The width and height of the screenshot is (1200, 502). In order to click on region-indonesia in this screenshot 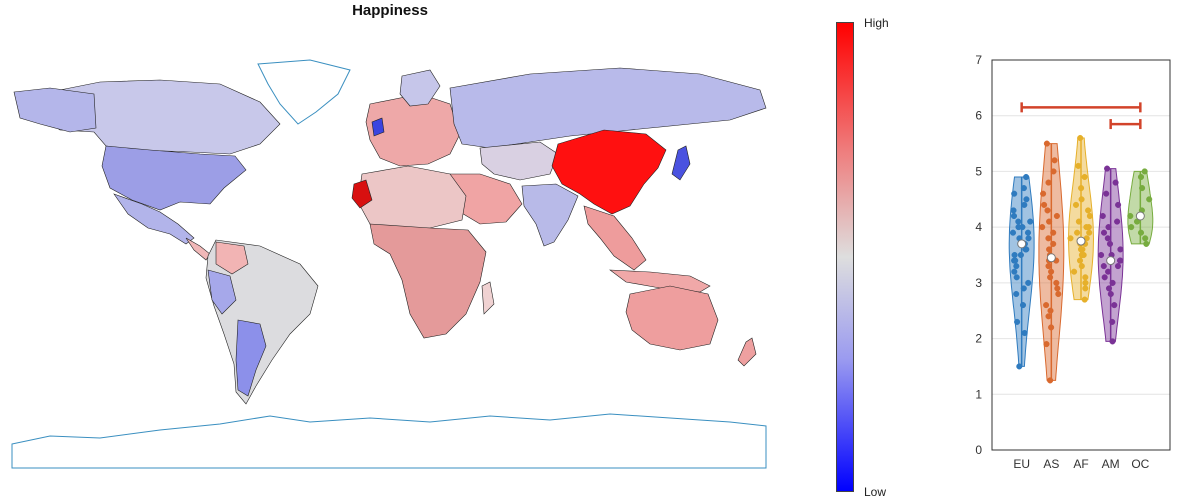, I will do `click(660, 281)`.